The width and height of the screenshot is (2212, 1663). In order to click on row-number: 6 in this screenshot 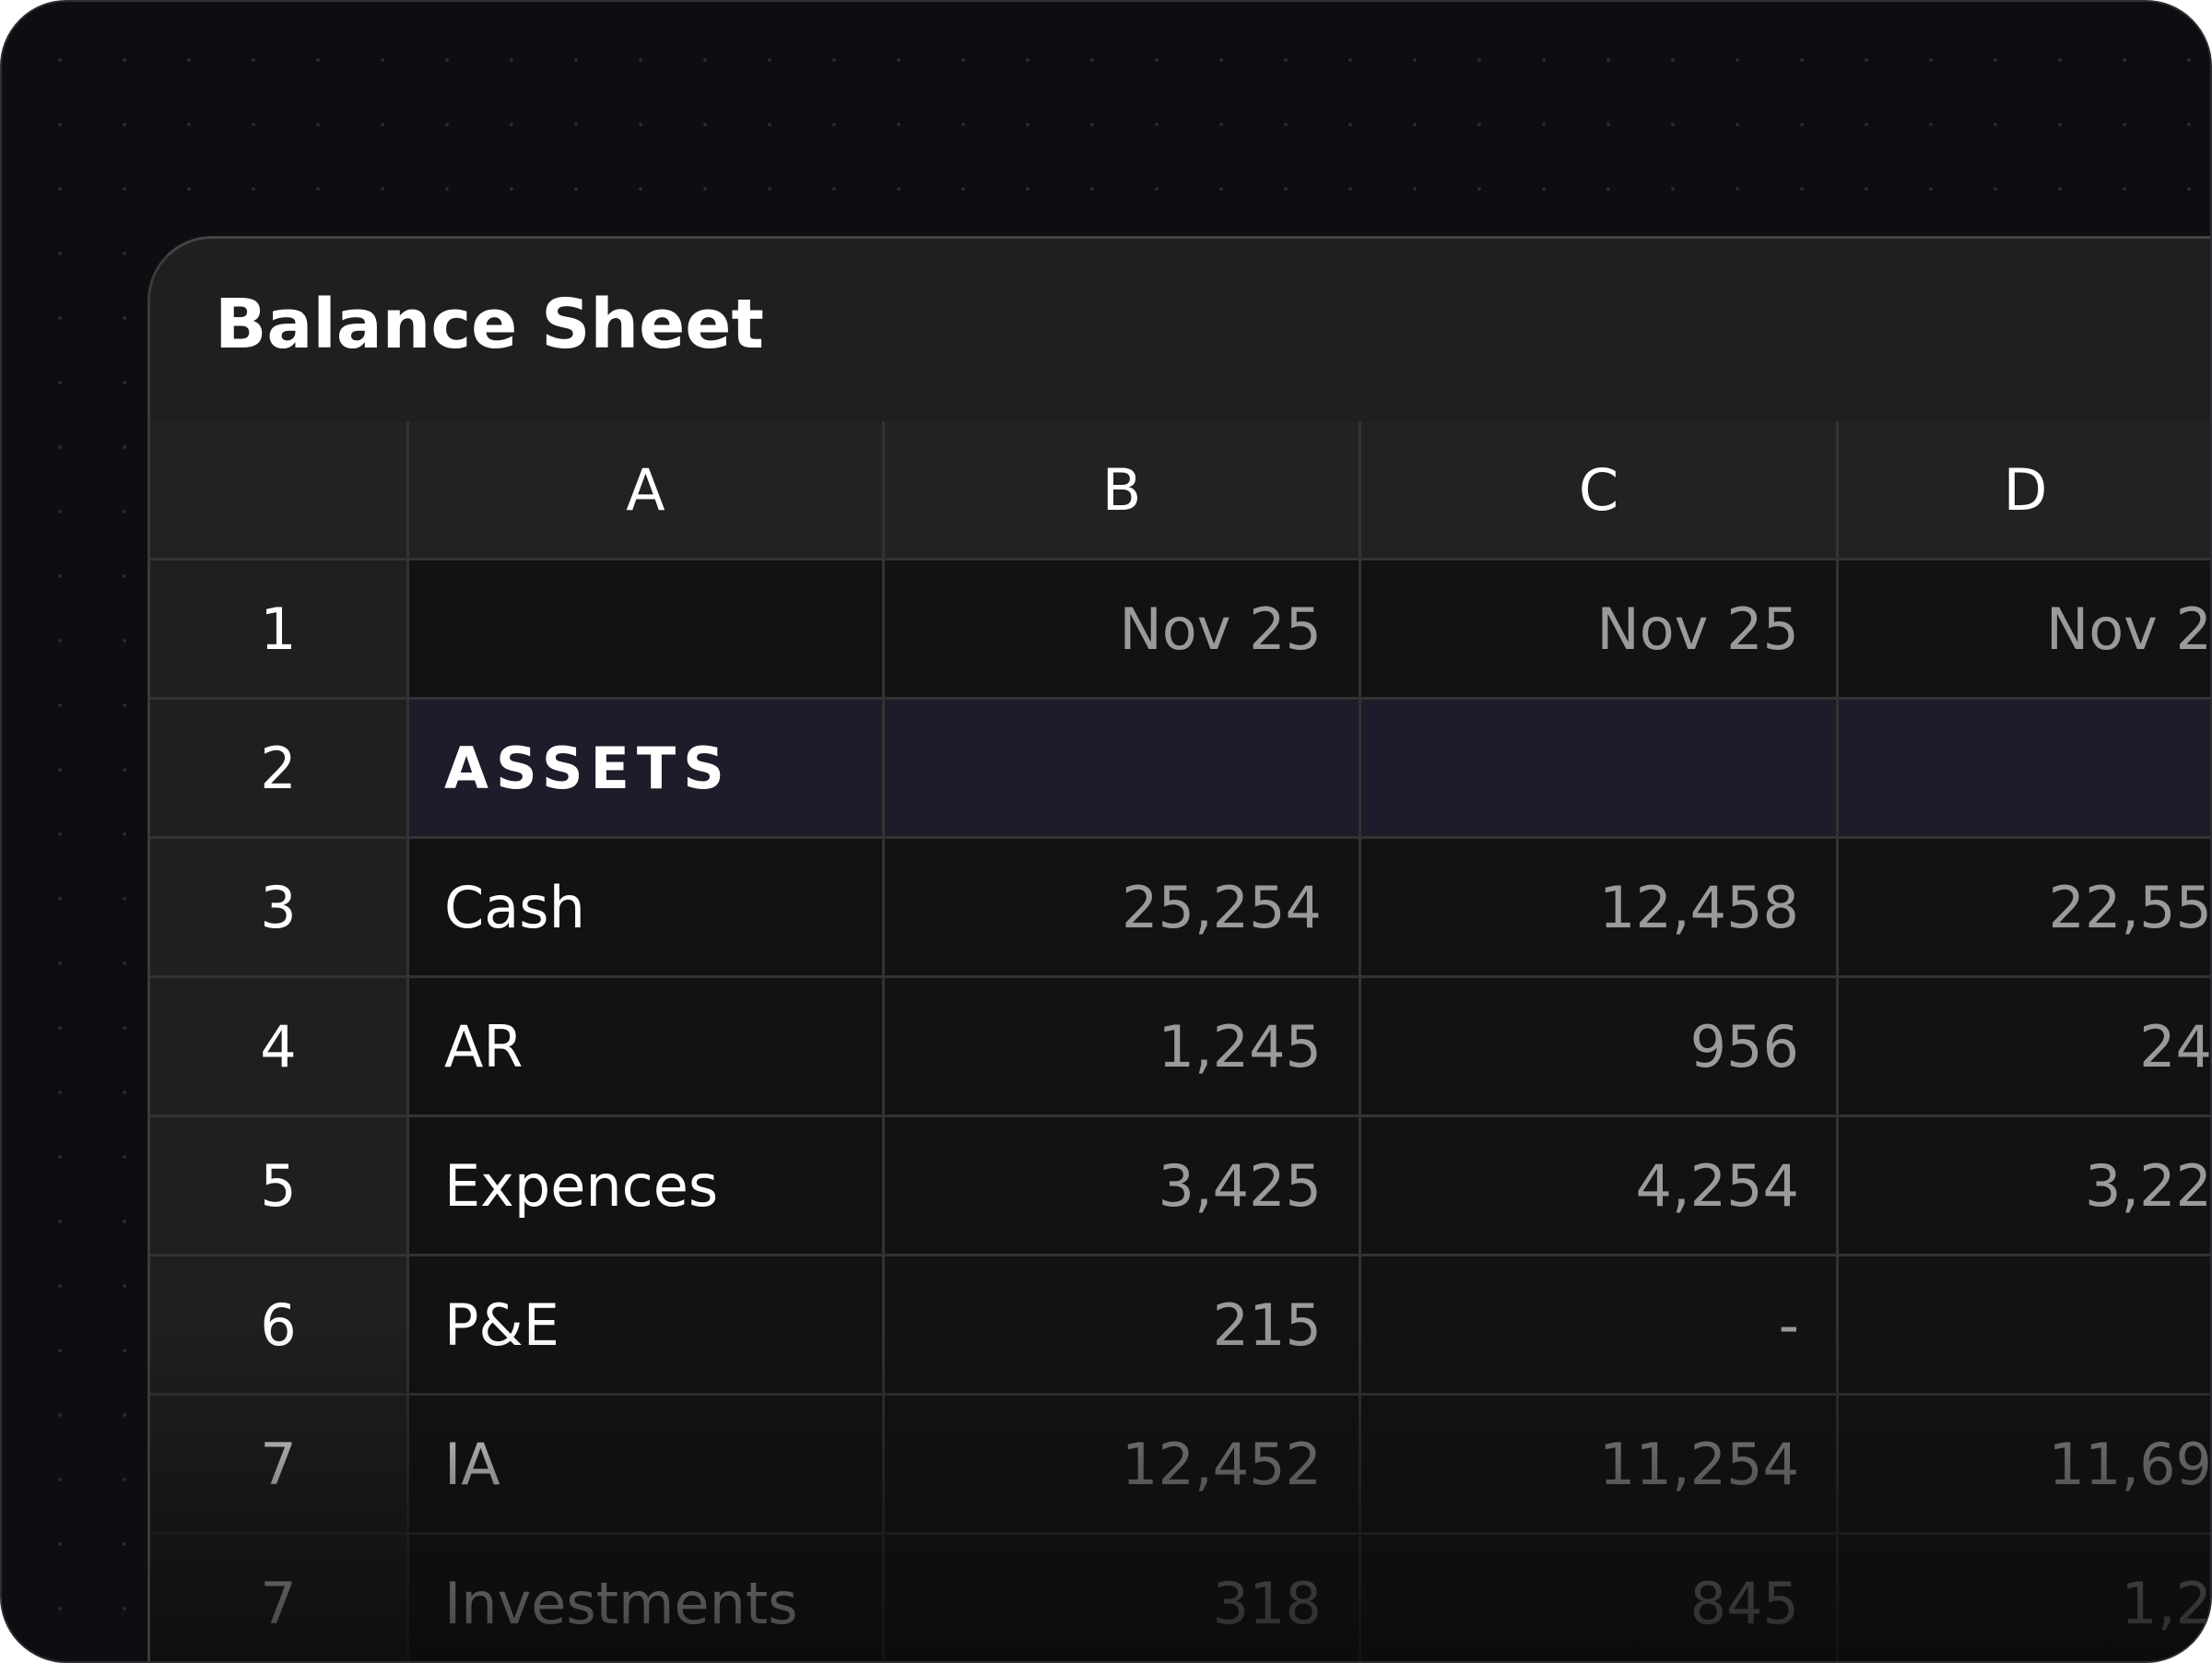, I will do `click(279, 1326)`.